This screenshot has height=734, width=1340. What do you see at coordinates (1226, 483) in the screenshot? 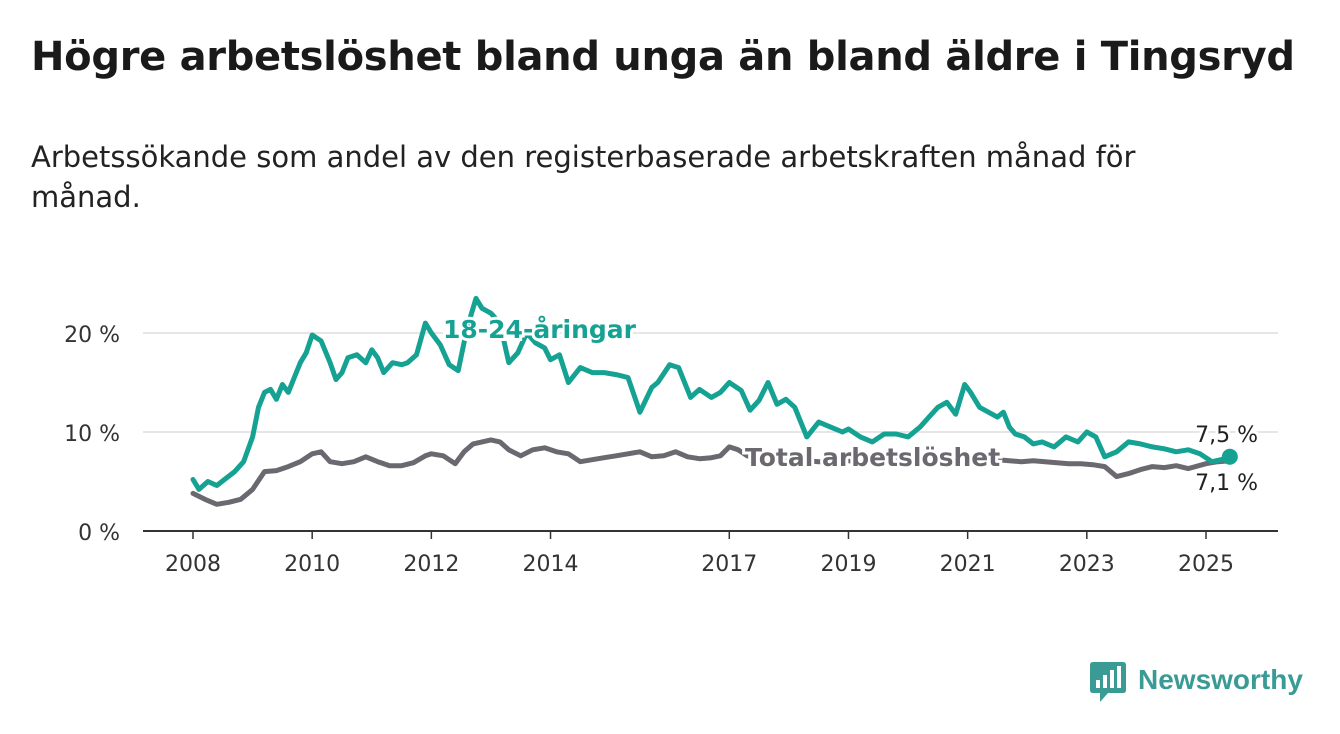
I see `total-end-value-label: 7,1 %` at bounding box center [1226, 483].